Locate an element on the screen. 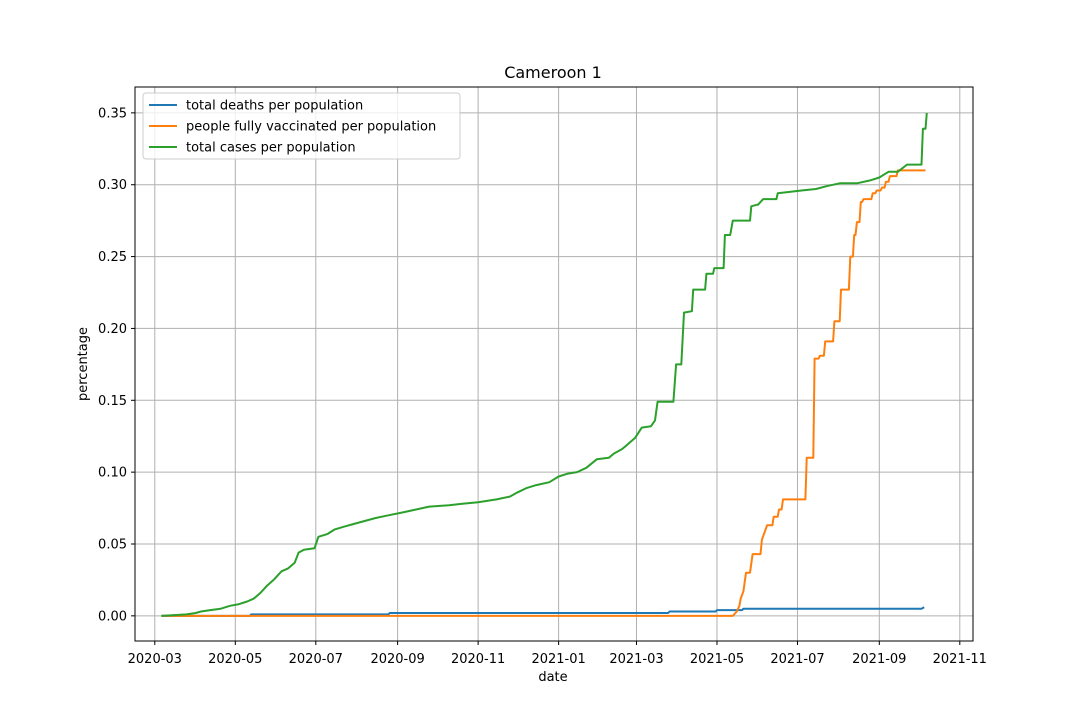 This screenshot has width=1080, height=720. x-tick-label: 2021-03 is located at coordinates (636, 659).